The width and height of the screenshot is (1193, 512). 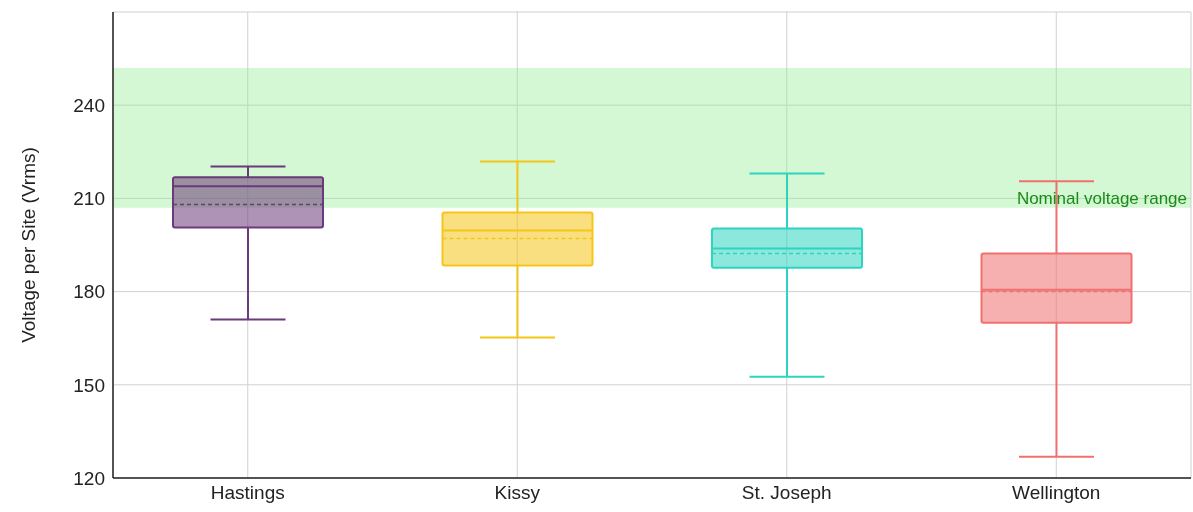 What do you see at coordinates (89, 292) in the screenshot?
I see `y-tick-label: 180` at bounding box center [89, 292].